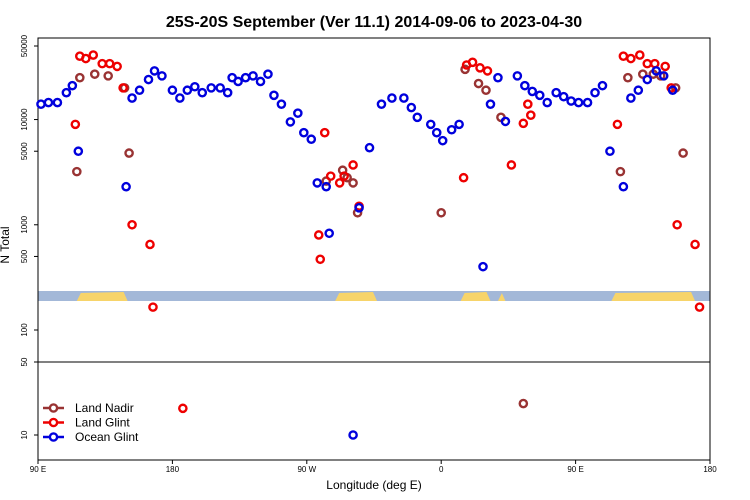 The width and height of the screenshot is (750, 500). What do you see at coordinates (374, 296) in the screenshot?
I see `land-ocean-strip` at bounding box center [374, 296].